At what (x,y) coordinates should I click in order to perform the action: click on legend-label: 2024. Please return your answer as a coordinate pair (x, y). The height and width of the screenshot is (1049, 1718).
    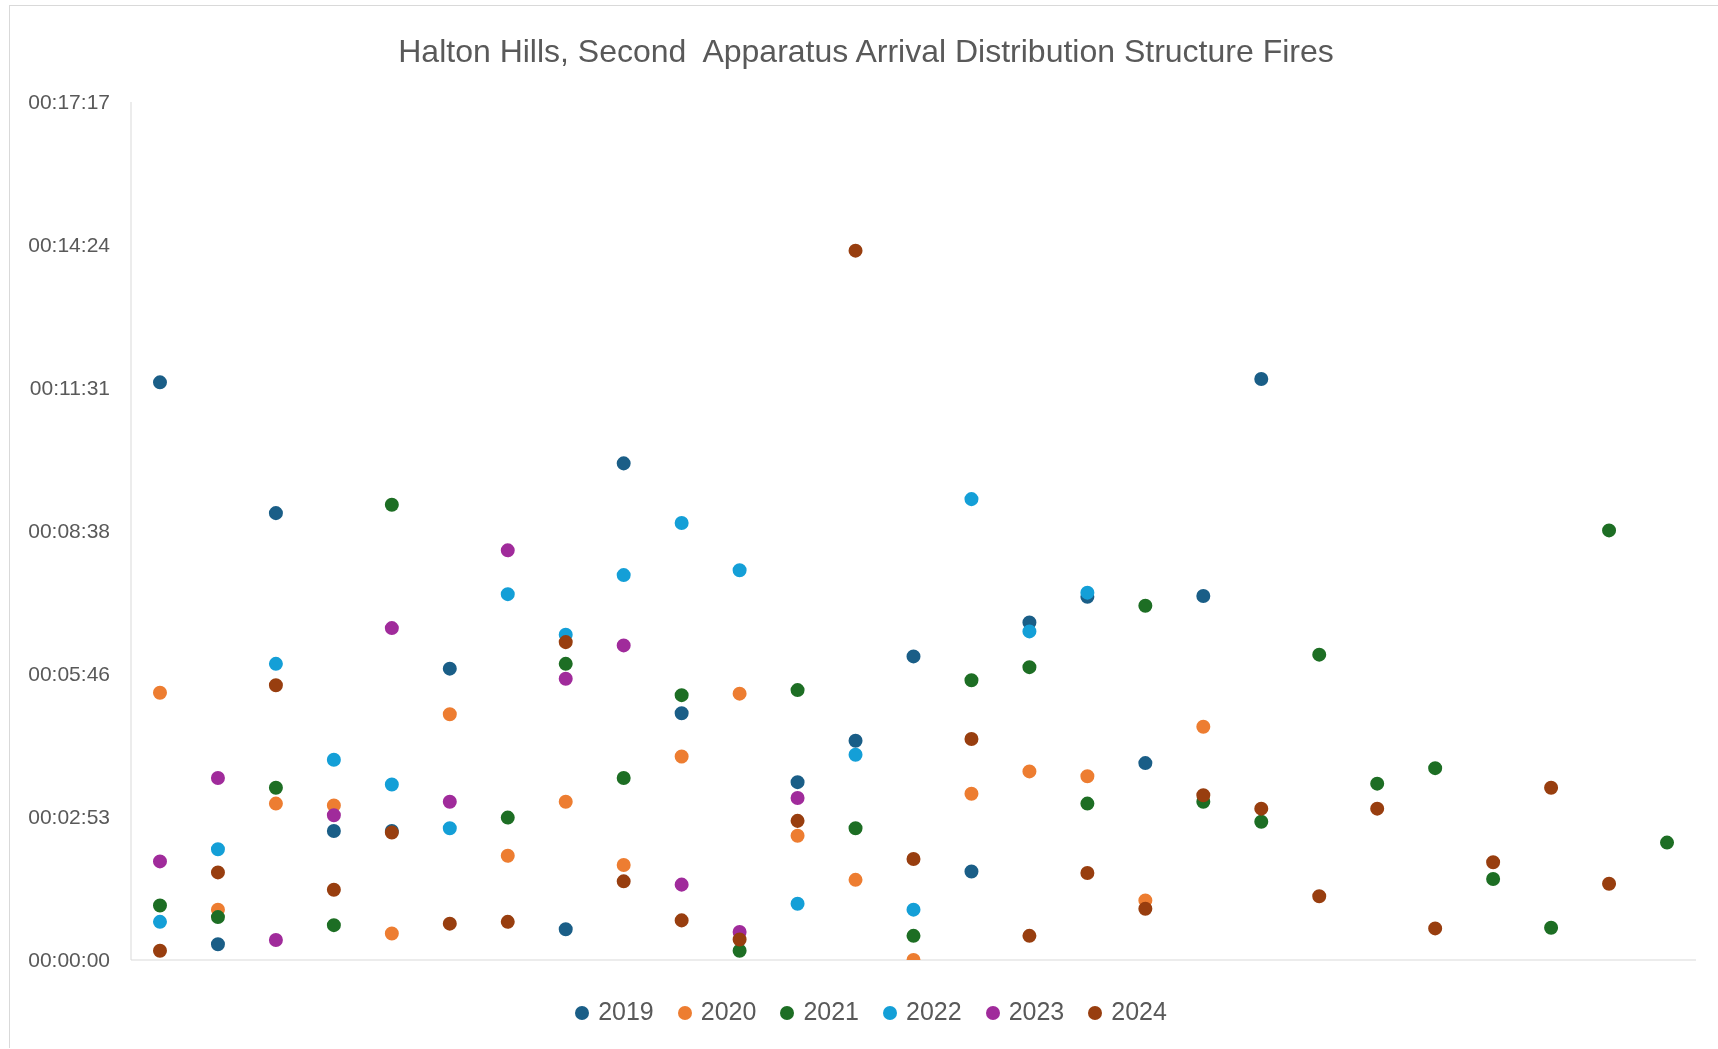
    Looking at the image, I should click on (1139, 1011).